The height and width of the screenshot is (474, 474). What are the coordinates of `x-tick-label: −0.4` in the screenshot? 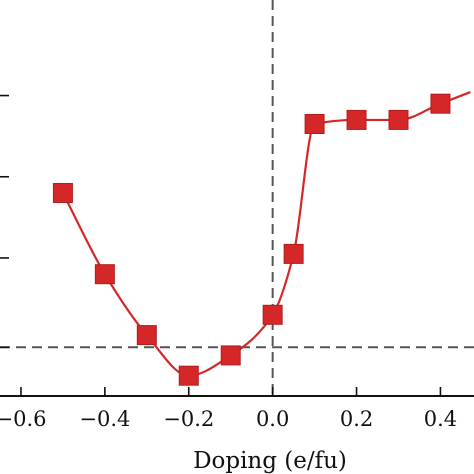 It's located at (104, 419).